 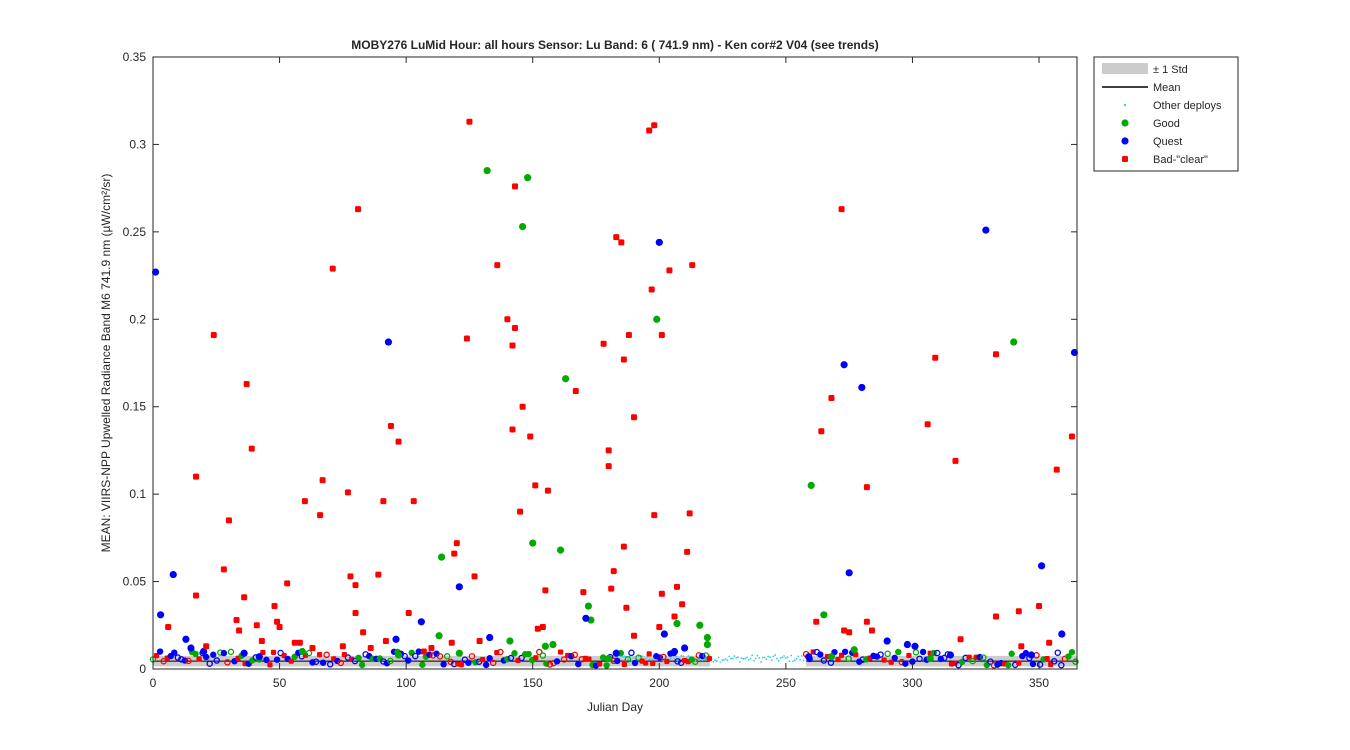 I want to click on legend-label: ± 1 Std, so click(x=1170, y=70).